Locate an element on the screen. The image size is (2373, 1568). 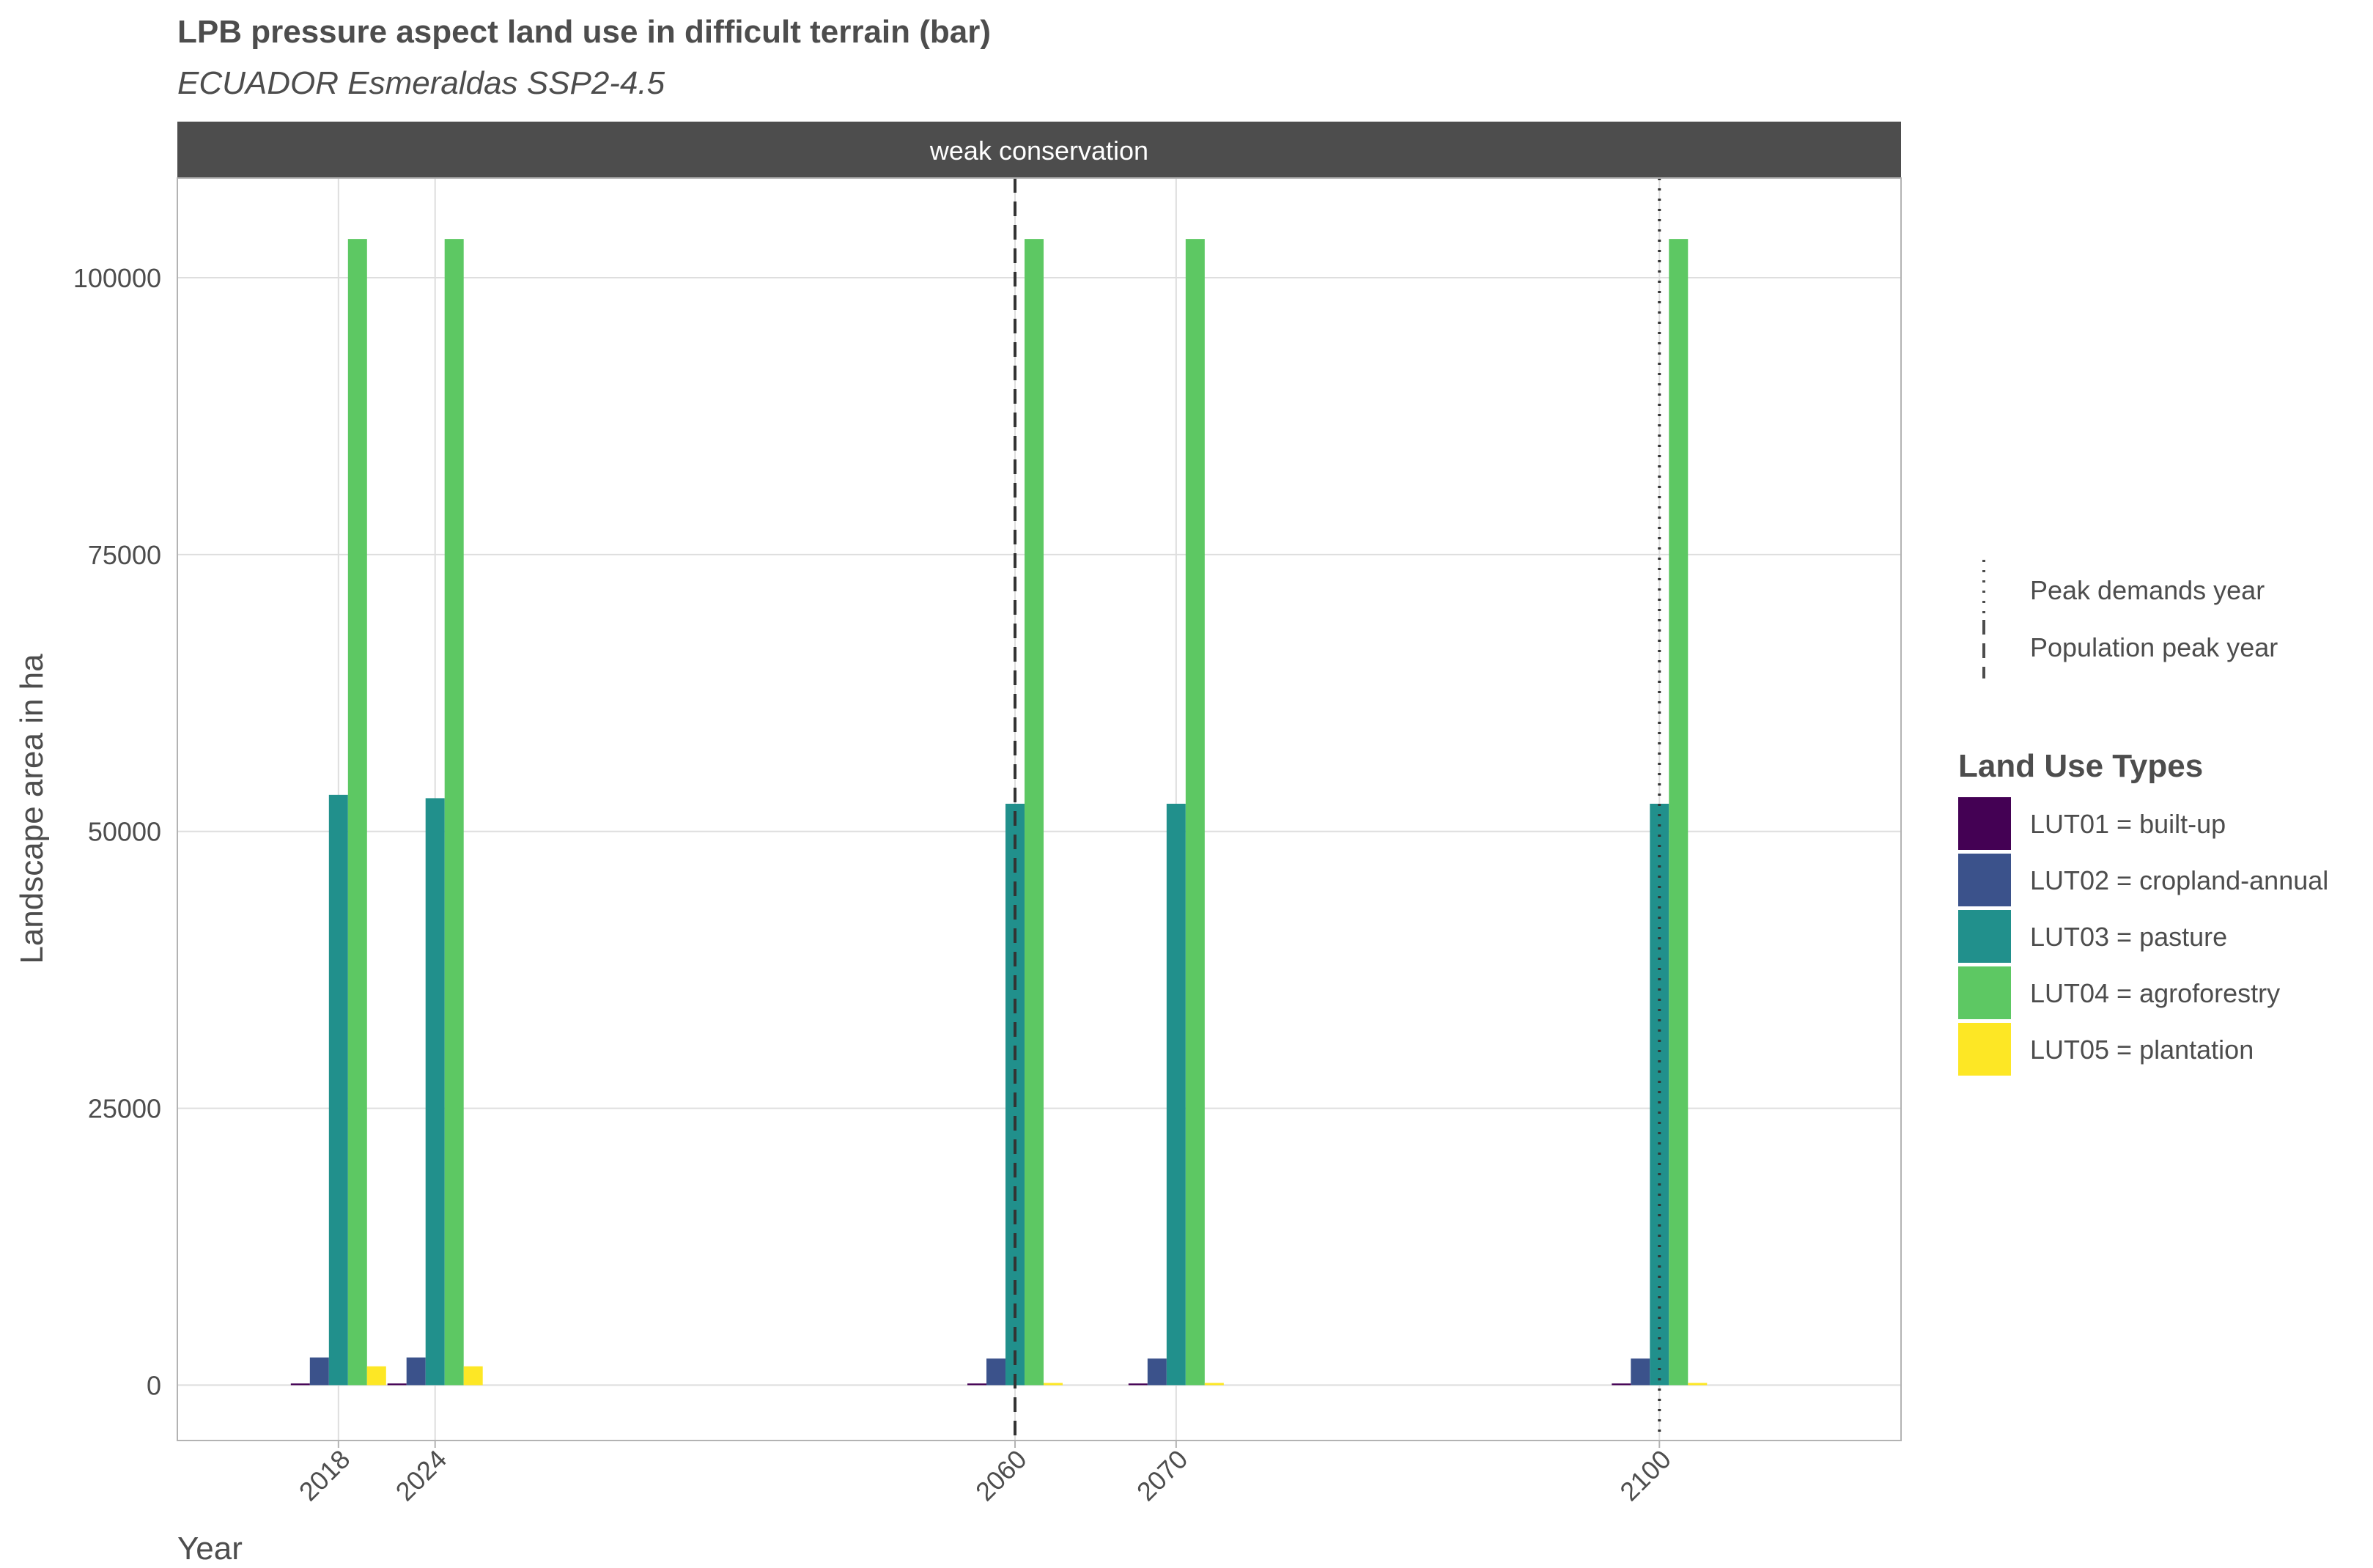
bar-lut04-2070 is located at coordinates (1195, 812).